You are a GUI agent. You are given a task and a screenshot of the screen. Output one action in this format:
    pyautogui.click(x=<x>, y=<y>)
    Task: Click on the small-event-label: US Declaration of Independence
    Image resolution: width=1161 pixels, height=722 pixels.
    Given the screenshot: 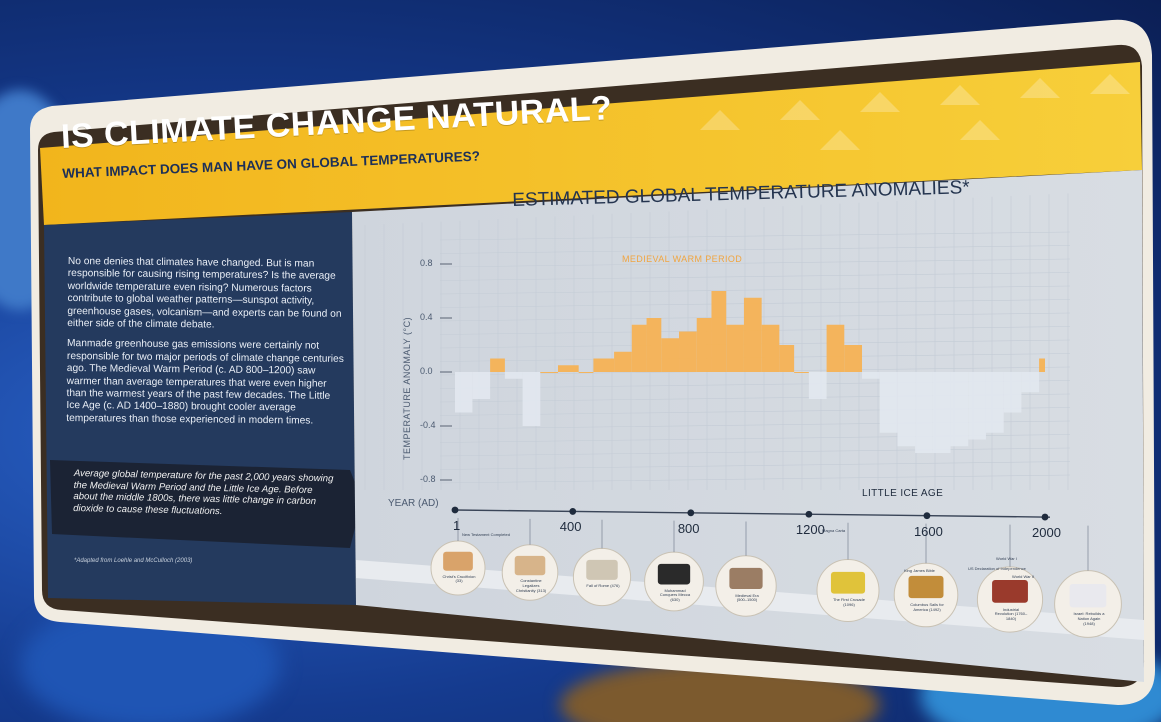 What is the action you would take?
    pyautogui.click(x=997, y=568)
    